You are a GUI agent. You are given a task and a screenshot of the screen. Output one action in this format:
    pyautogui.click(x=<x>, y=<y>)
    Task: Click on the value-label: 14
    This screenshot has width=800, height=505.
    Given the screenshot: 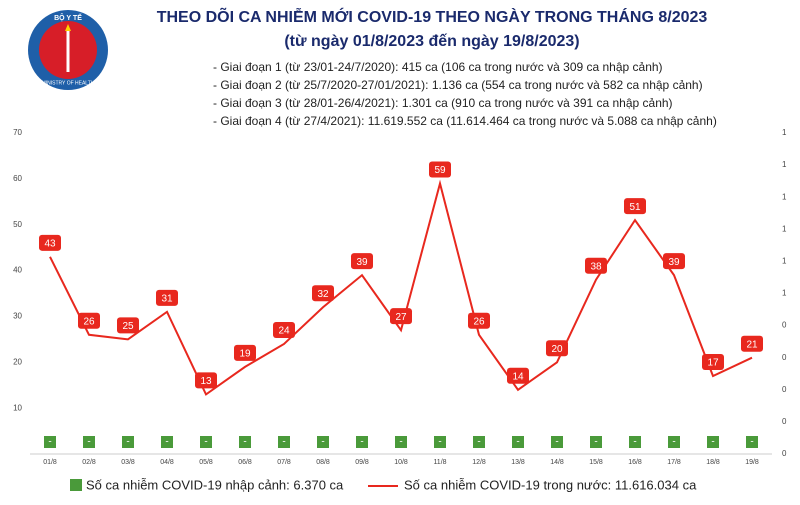 What is the action you would take?
    pyautogui.click(x=518, y=376)
    